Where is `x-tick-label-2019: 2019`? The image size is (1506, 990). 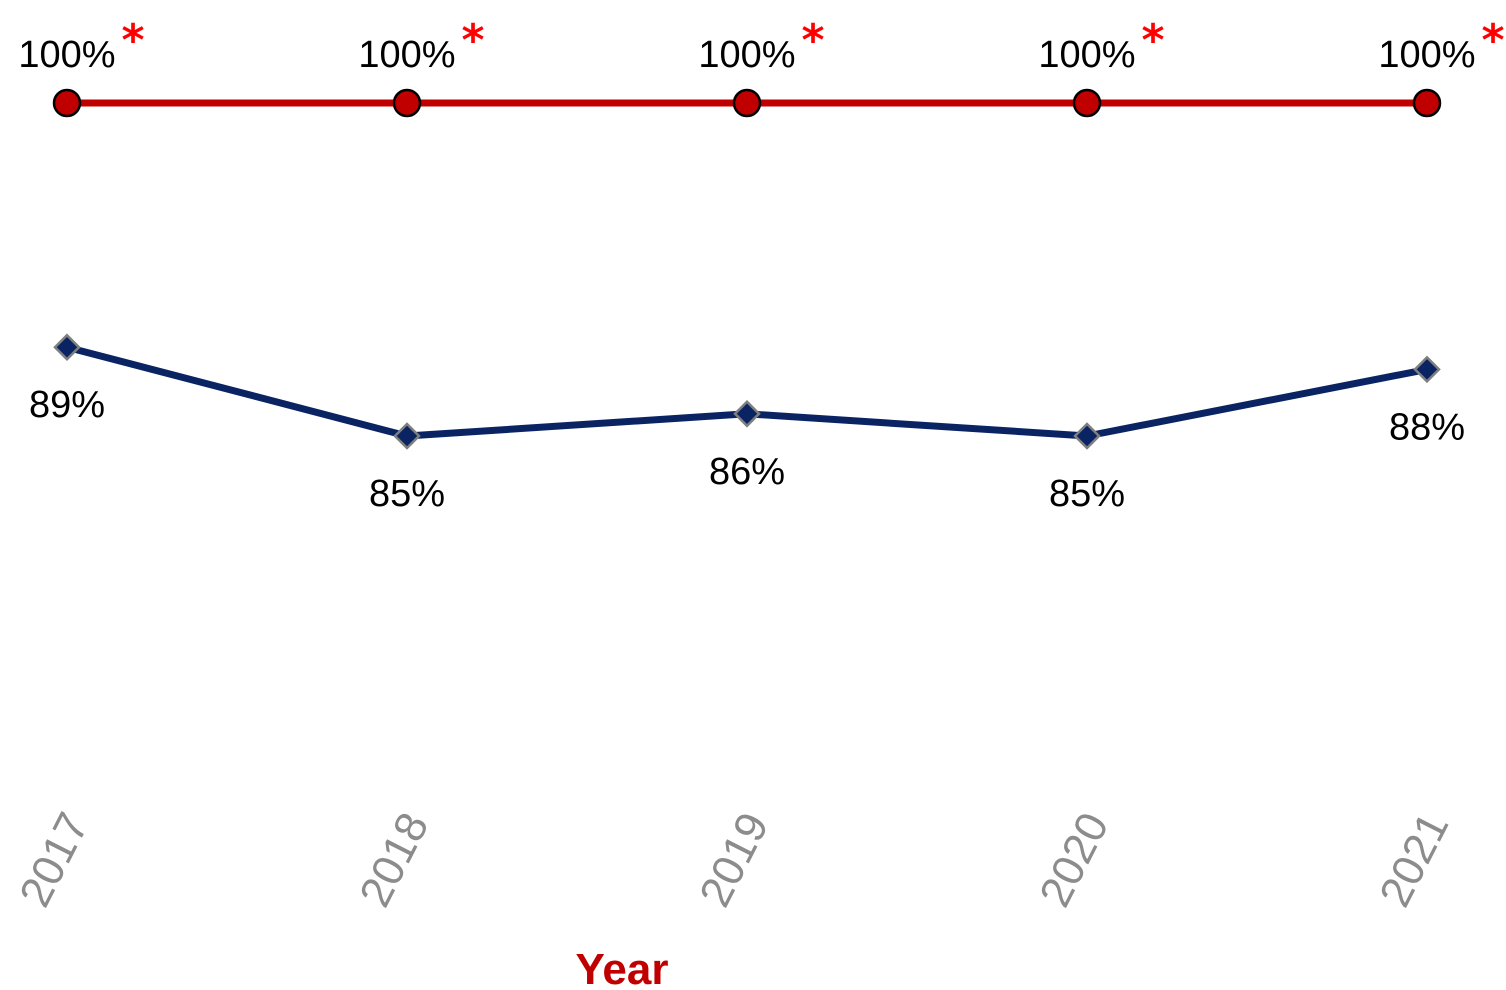
x-tick-label-2019: 2019 is located at coordinates (734, 859).